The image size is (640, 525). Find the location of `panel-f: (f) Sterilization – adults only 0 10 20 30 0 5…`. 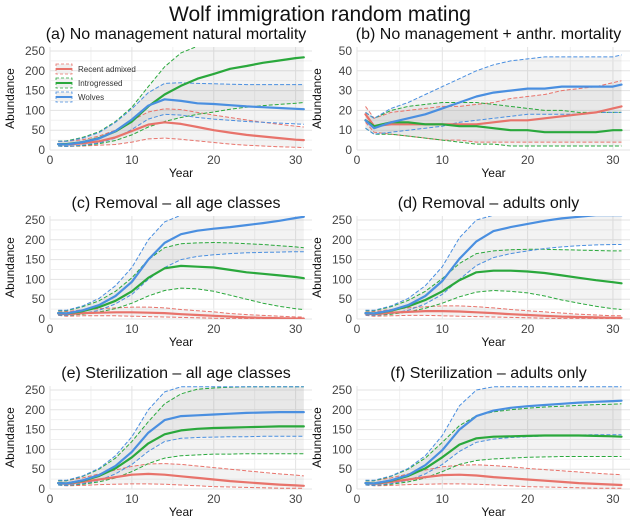

panel-f: (f) Sterilization – adults only 0 10 20 30 0 5… is located at coordinates (470, 442).